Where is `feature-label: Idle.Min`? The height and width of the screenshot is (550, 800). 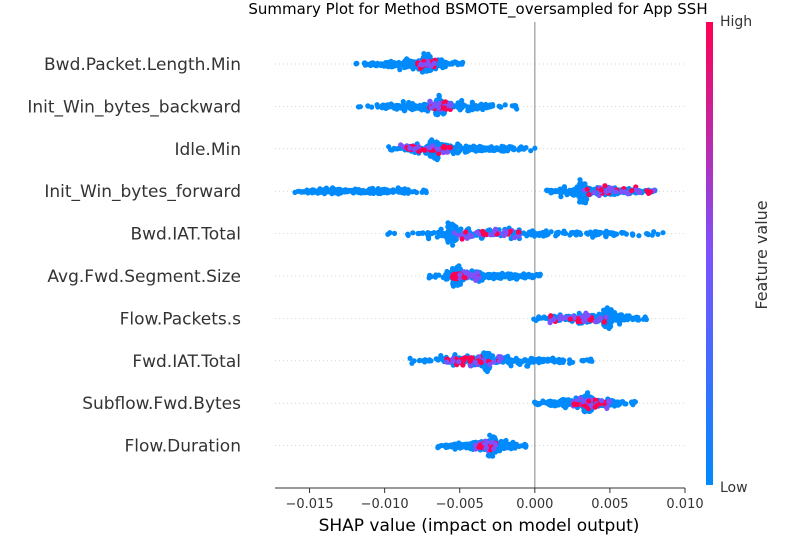 feature-label: Idle.Min is located at coordinates (207, 150).